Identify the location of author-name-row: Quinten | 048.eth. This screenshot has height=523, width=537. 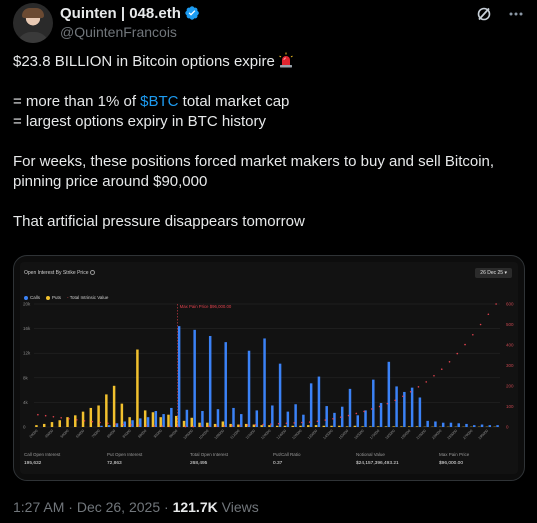
(130, 13).